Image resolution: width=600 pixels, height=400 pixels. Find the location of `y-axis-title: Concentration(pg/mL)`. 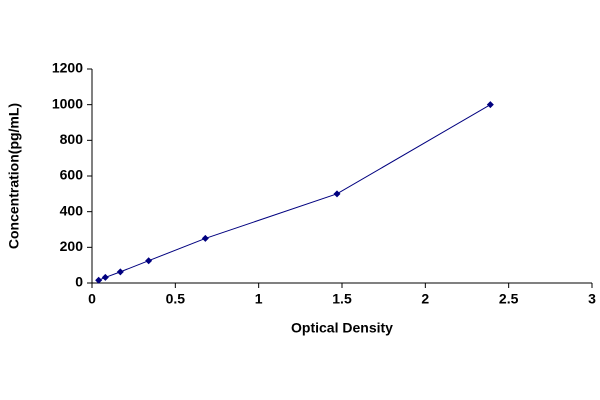

y-axis-title: Concentration(pg/mL) is located at coordinates (14, 176).